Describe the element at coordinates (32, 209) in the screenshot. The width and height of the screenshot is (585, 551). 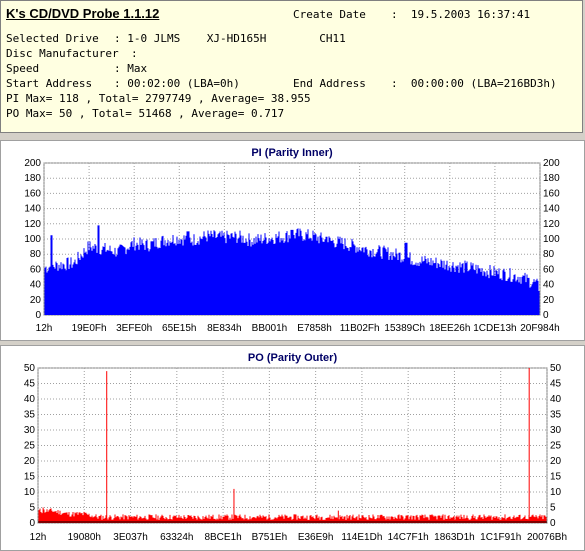
I see `pi-y-tick-left: 140` at that location.